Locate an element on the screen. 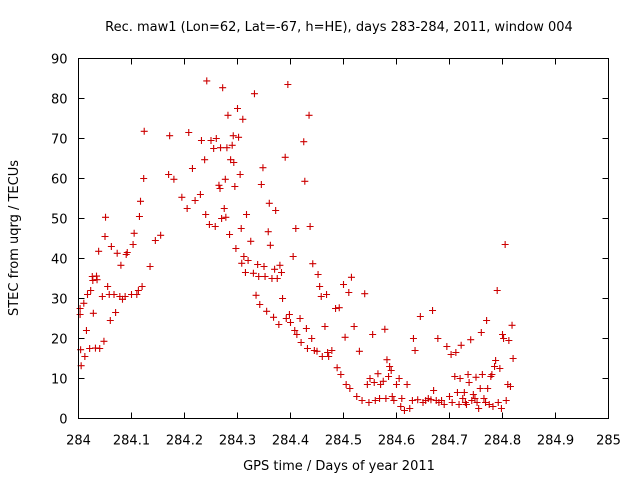  x-tick-label: 284.5 is located at coordinates (343, 441).